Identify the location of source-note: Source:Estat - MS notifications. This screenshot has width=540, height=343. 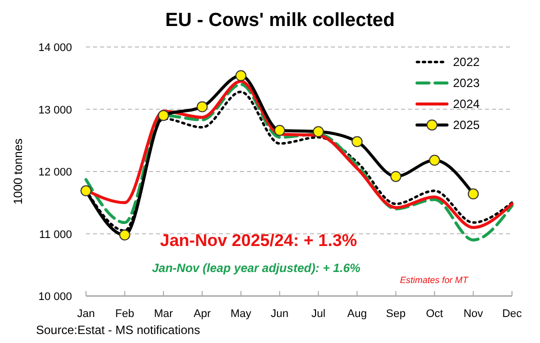
(118, 330).